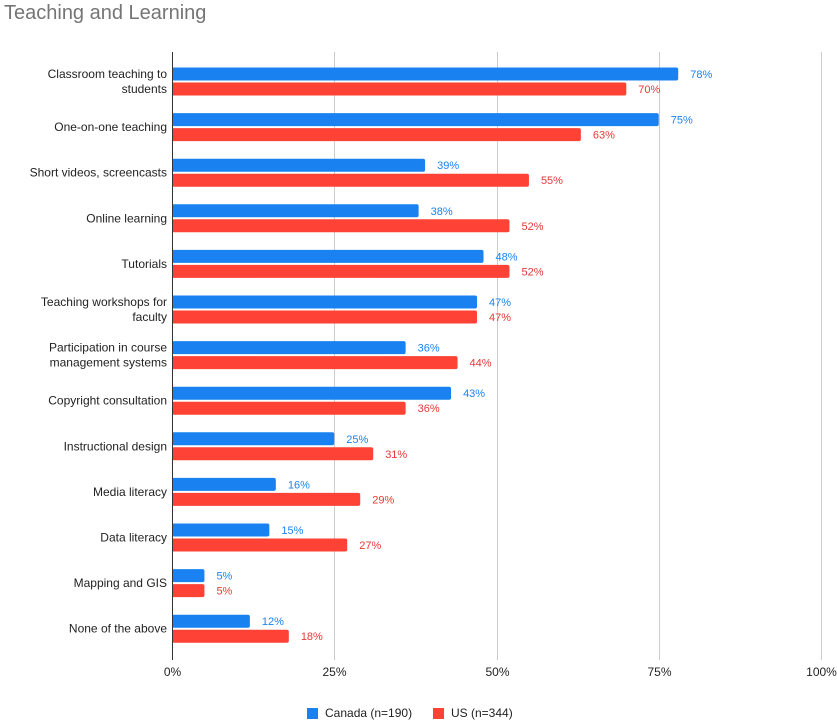  I want to click on legend-item-us: US (n=344), so click(473, 713).